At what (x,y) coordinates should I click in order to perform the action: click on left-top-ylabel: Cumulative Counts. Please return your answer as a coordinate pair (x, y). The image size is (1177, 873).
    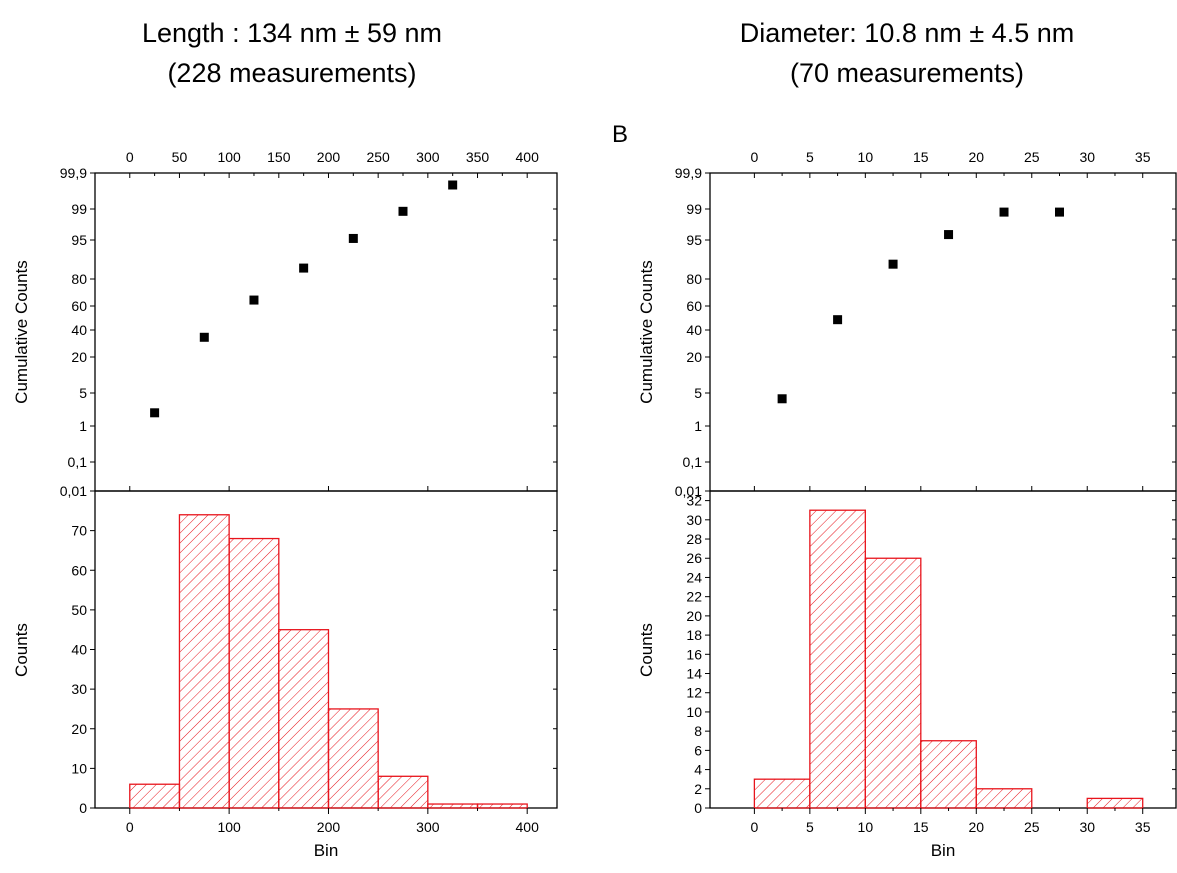
    Looking at the image, I should click on (21, 332).